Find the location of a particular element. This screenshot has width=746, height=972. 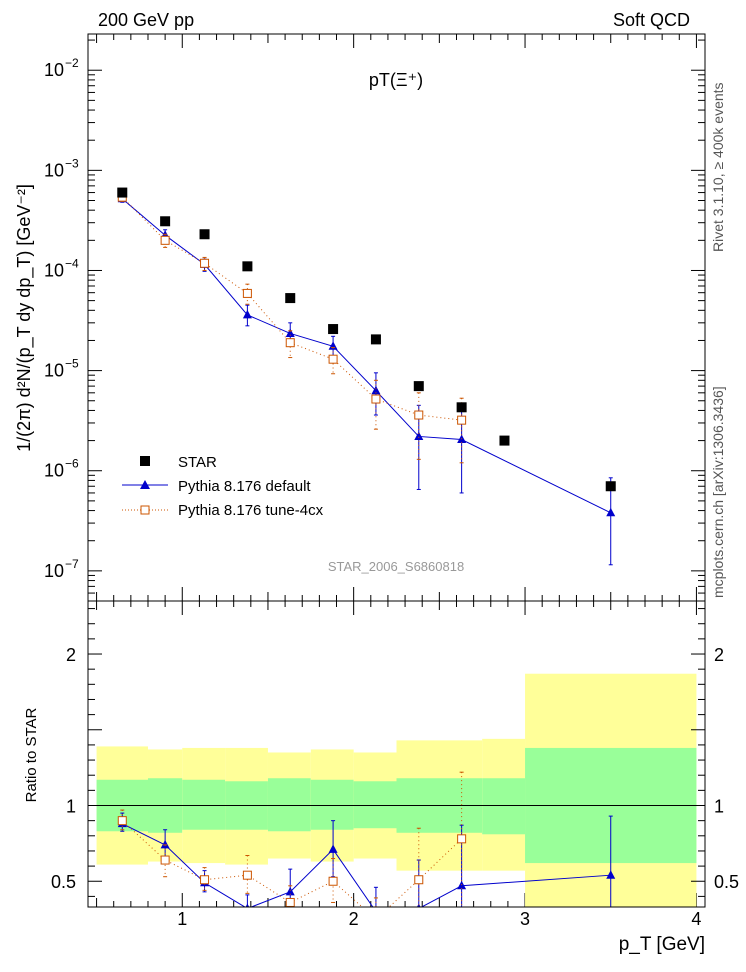

main-y-tick-exponent: −3 is located at coordinates (72, 163).